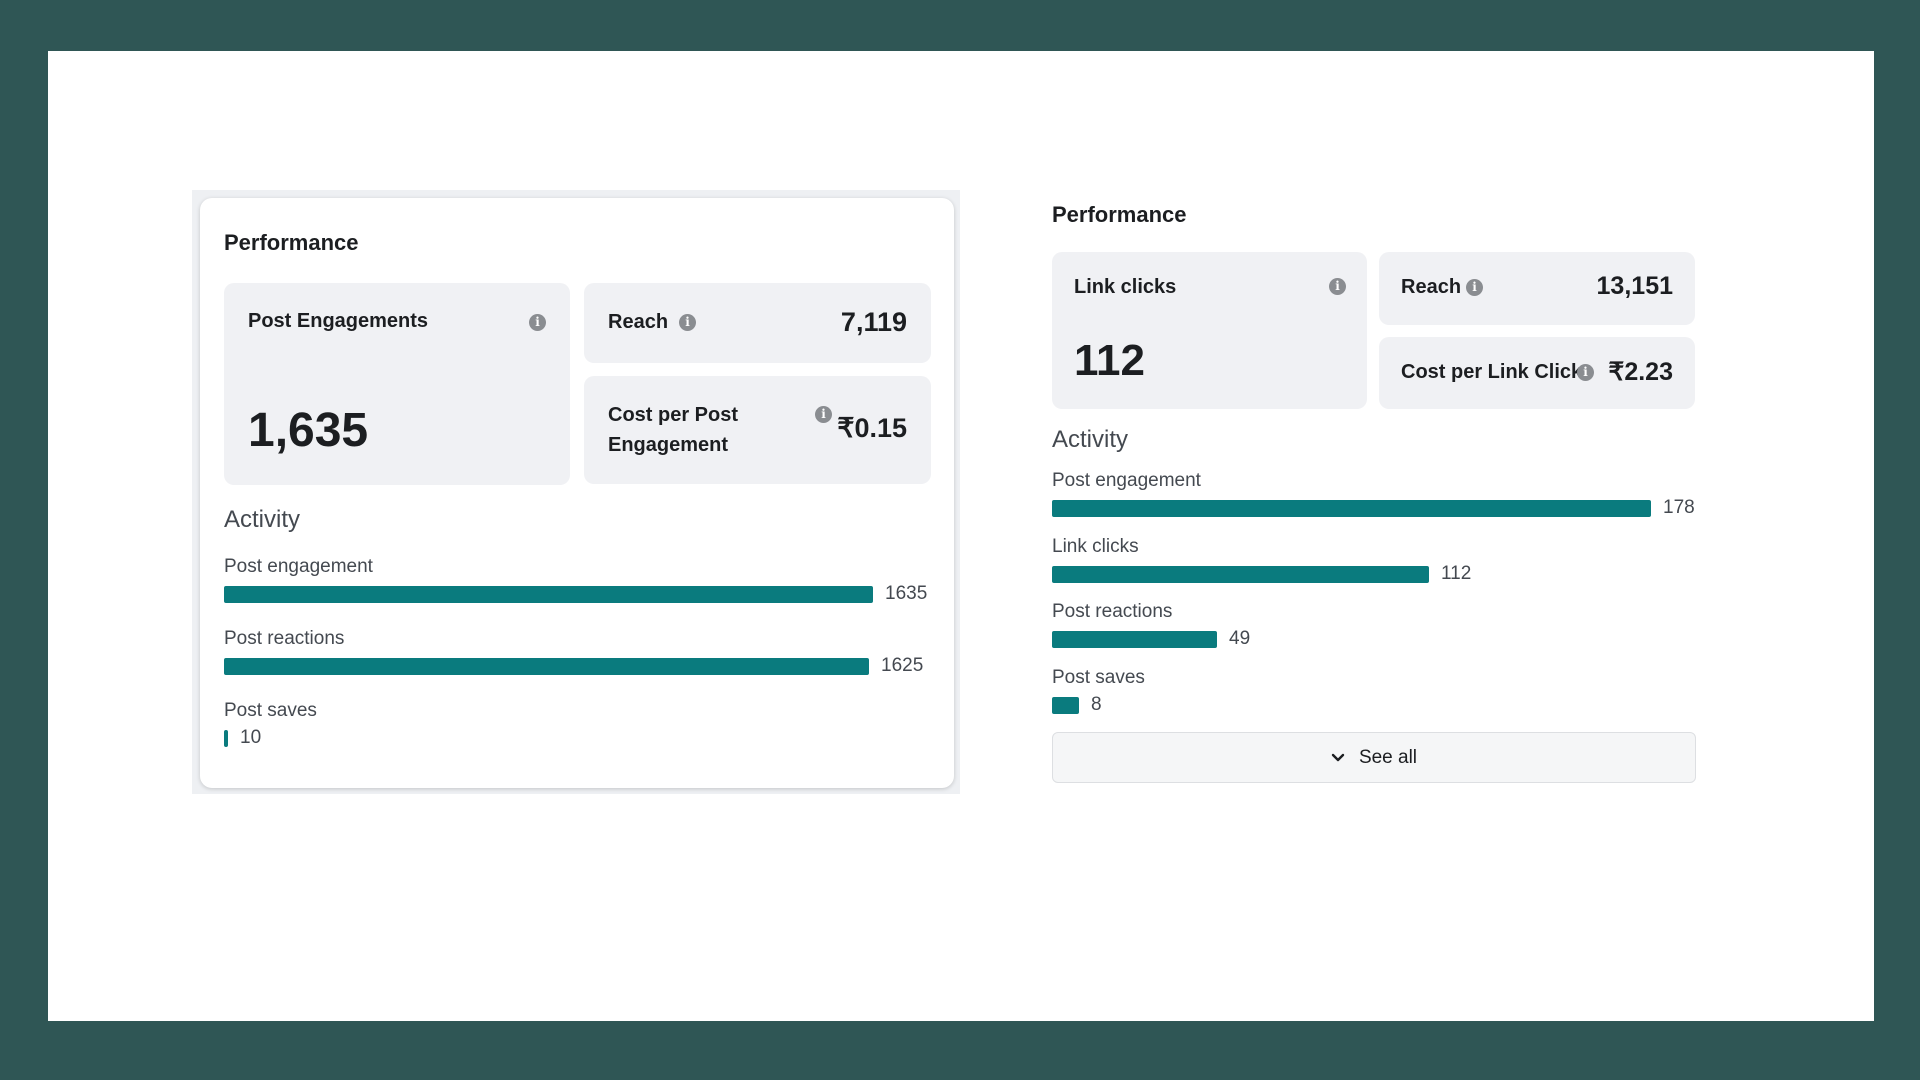 The height and width of the screenshot is (1080, 1920). What do you see at coordinates (1640, 372) in the screenshot?
I see `cost-per-link-click-value: ₹2.23` at bounding box center [1640, 372].